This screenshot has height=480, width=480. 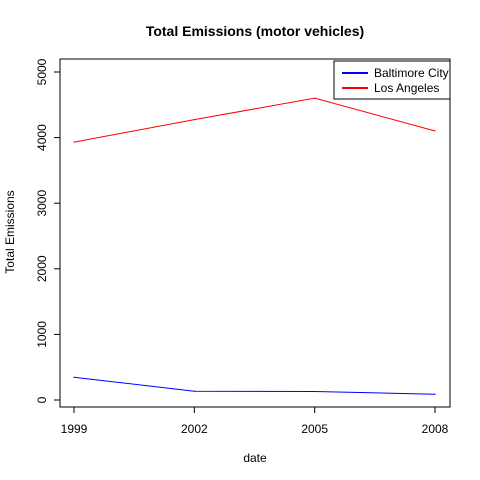 What do you see at coordinates (42, 137) in the screenshot?
I see `y-tick-label: 4000` at bounding box center [42, 137].